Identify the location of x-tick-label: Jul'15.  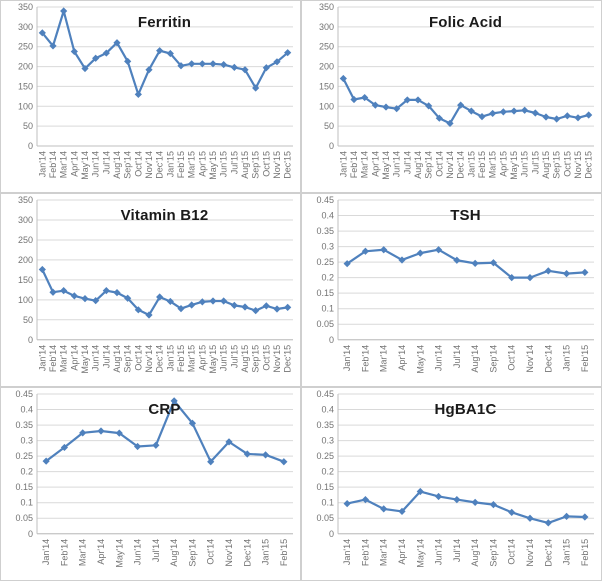
(535, 162).